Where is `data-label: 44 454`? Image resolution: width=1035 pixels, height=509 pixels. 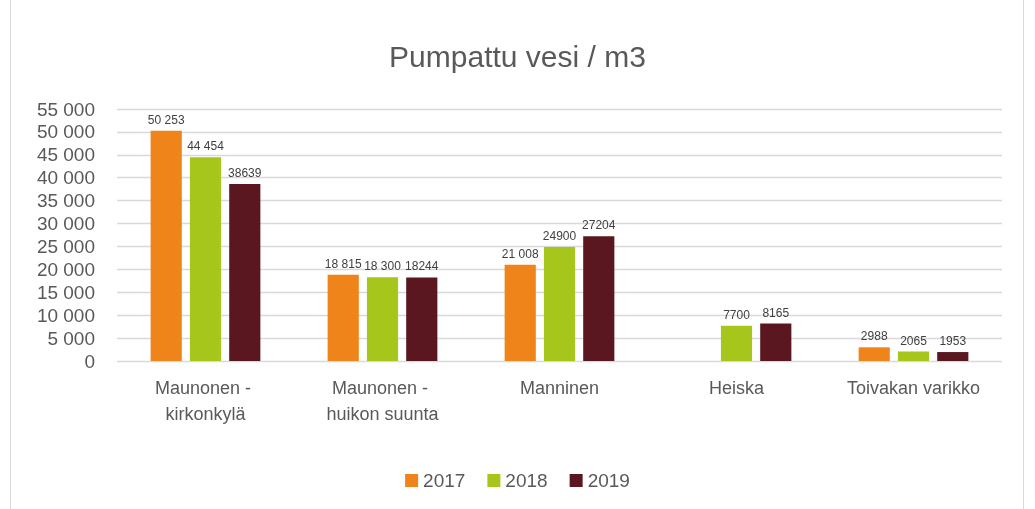
data-label: 44 454 is located at coordinates (206, 146).